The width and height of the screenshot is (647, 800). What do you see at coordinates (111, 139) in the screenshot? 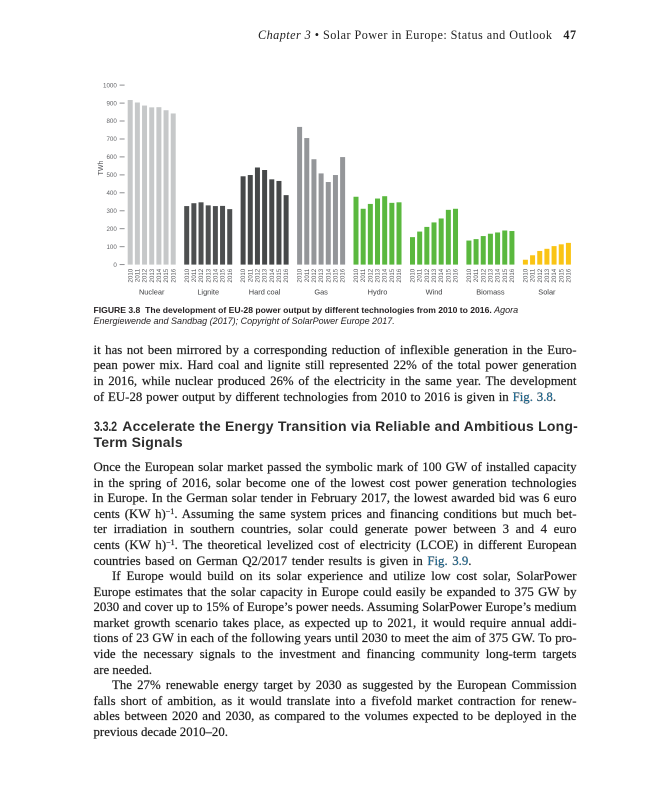
I see `svg-text: 700` at bounding box center [111, 139].